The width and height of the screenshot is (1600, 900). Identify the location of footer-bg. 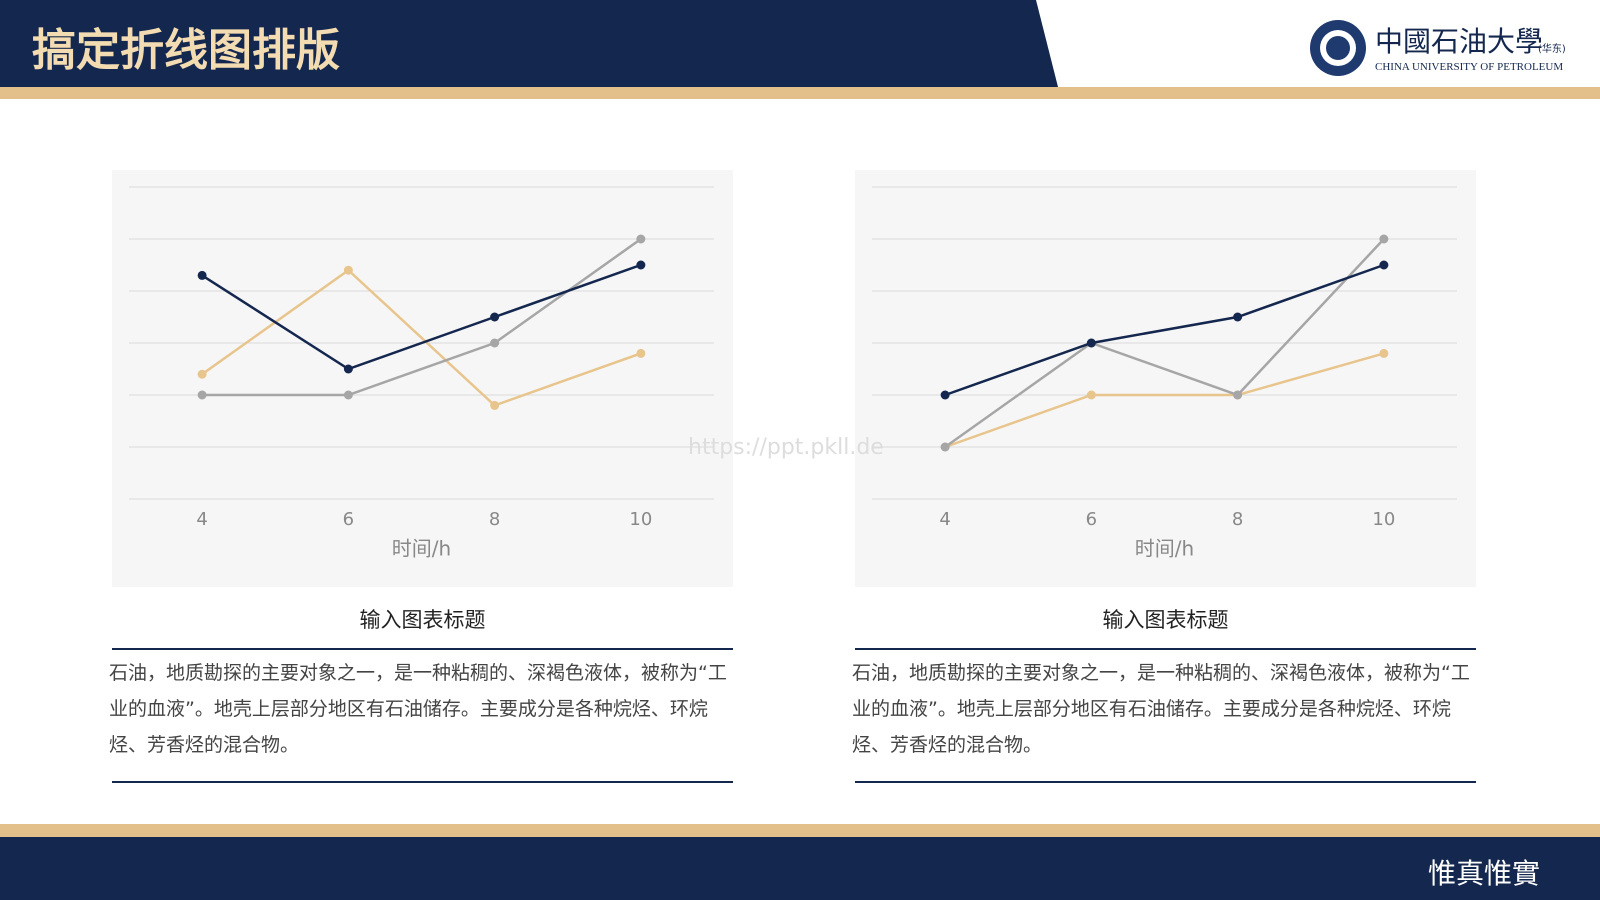
(800, 862).